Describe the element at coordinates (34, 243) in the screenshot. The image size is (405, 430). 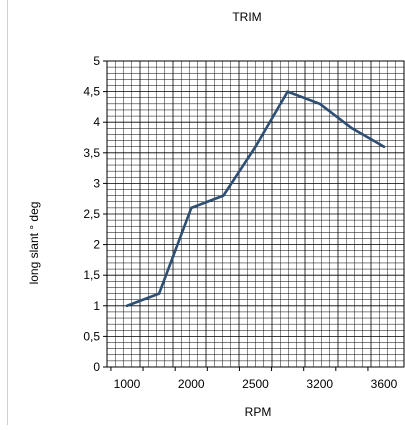
I see `y-axis-label: long slant ° deg` at that location.